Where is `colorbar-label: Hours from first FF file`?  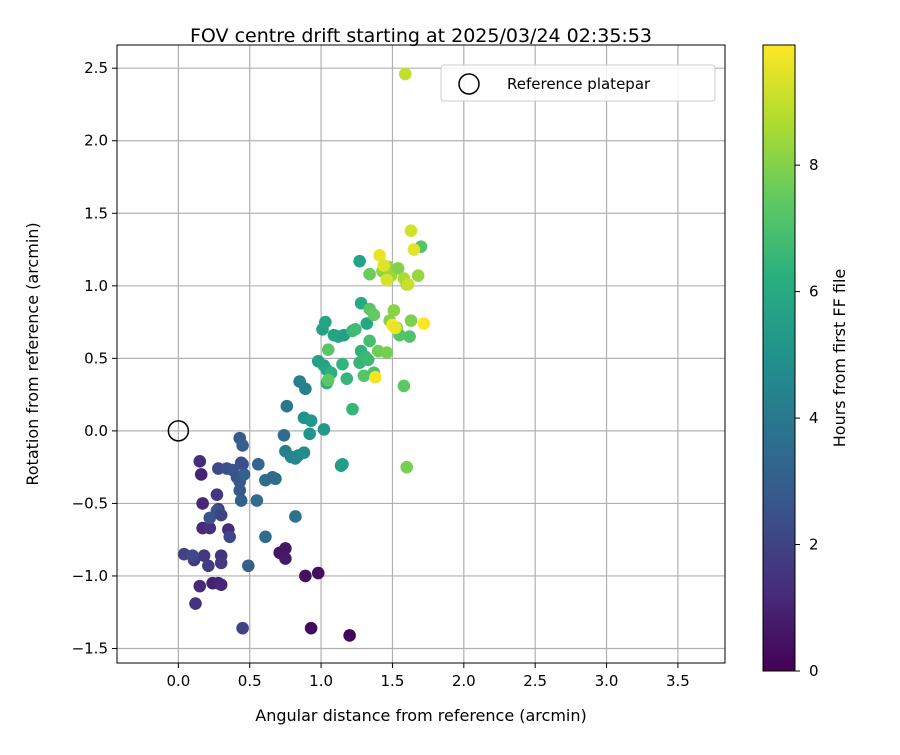 colorbar-label: Hours from first FF file is located at coordinates (839, 358).